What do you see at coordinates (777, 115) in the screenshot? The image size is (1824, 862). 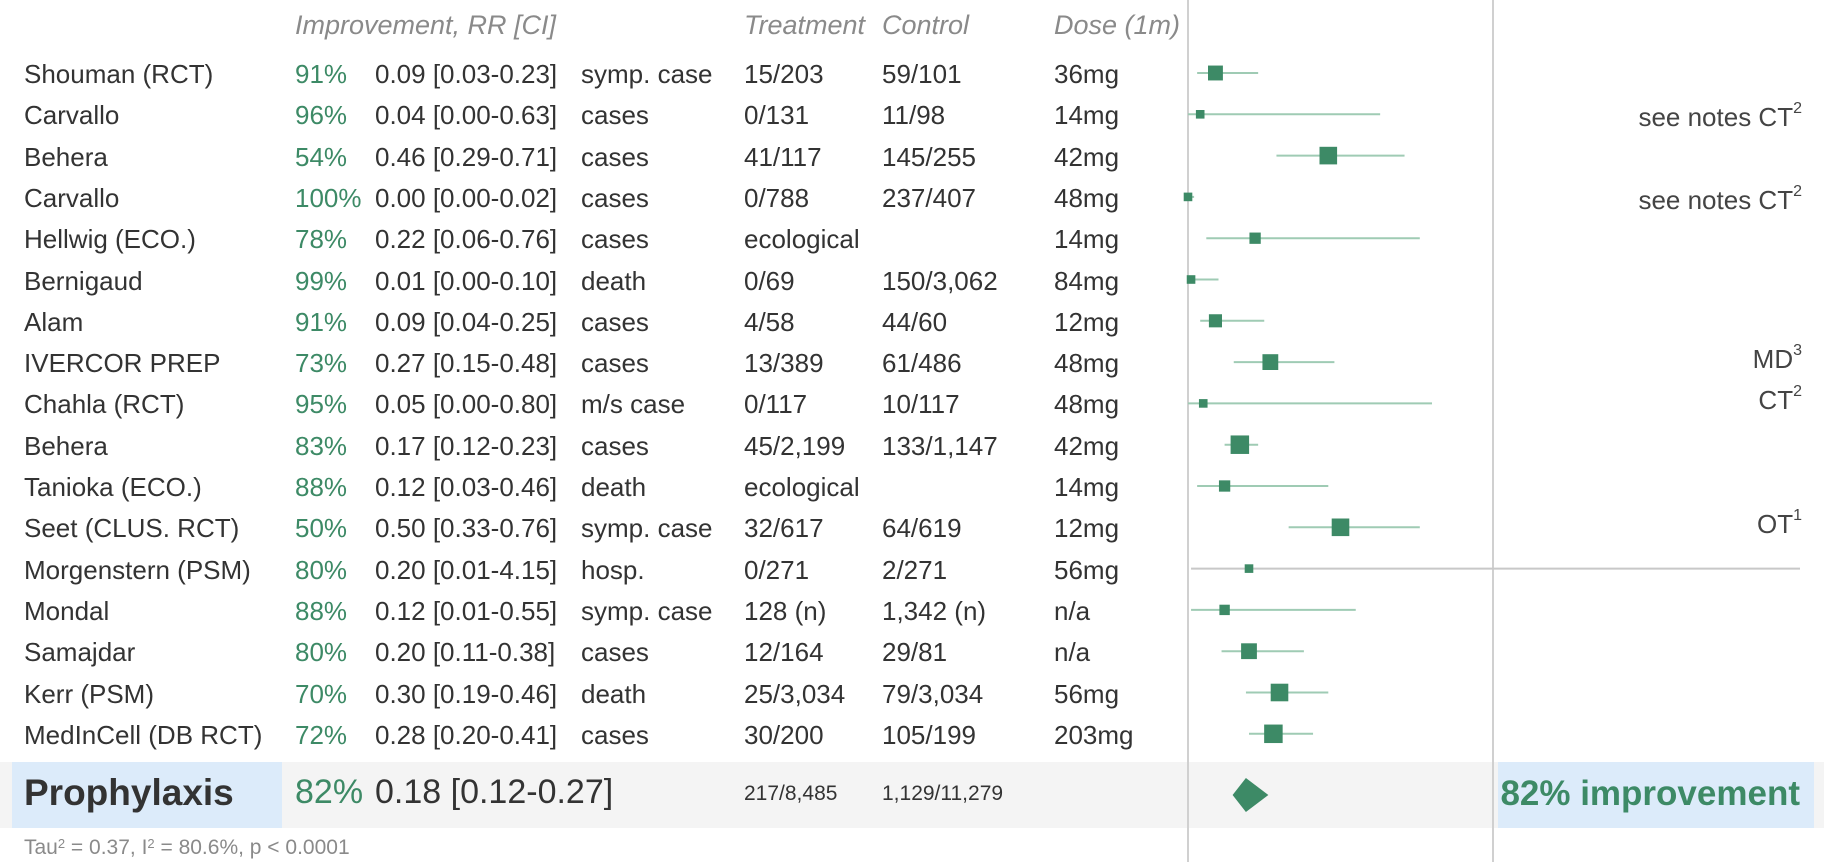 I see `cell-treatment: 0/131` at bounding box center [777, 115].